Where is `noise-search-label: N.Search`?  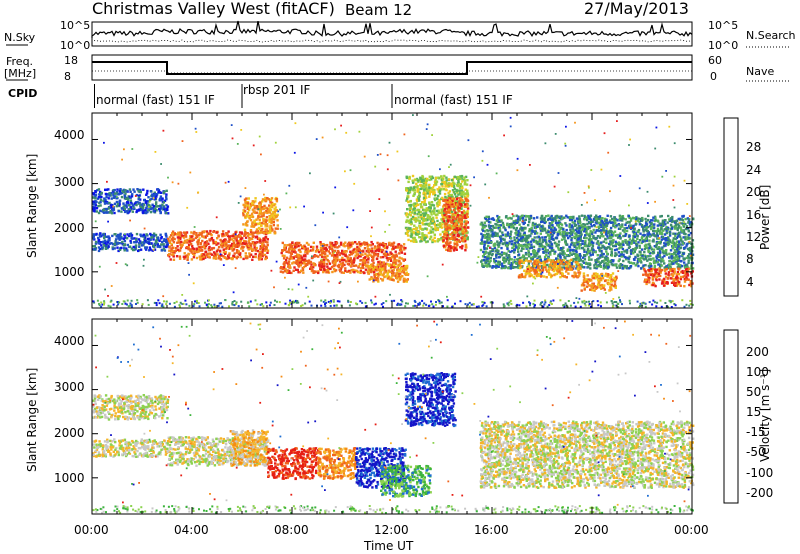
noise-search-label: N.Search is located at coordinates (771, 35).